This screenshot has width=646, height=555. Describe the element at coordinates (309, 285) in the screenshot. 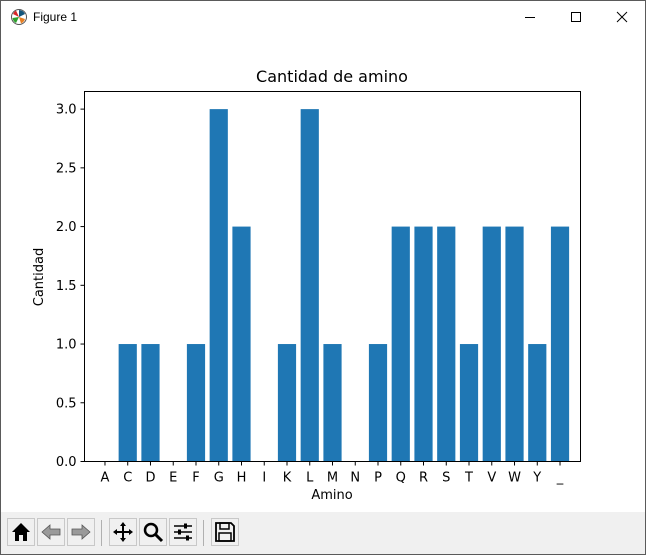

I see `bar-L` at that location.